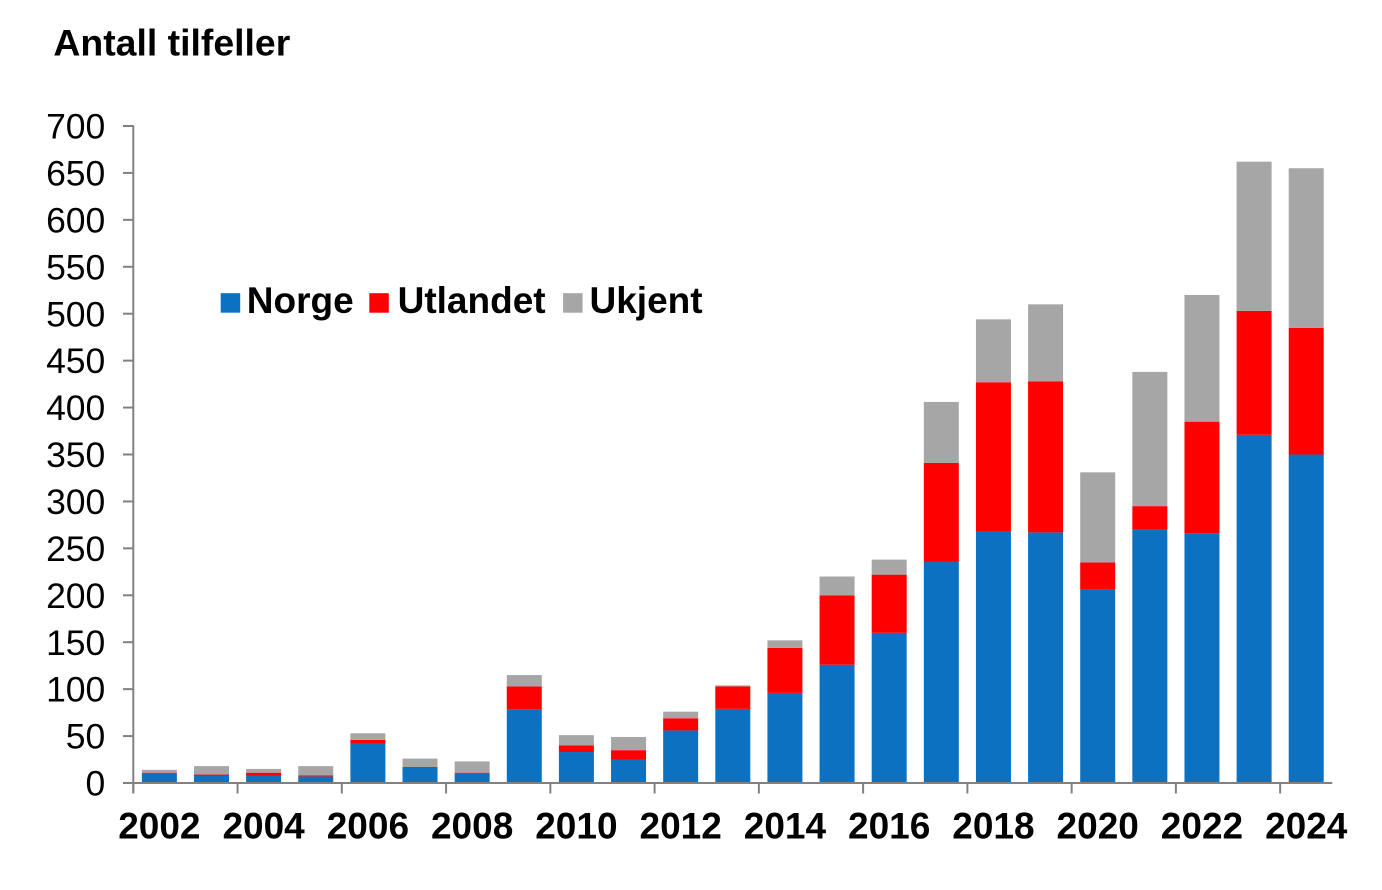 Image resolution: width=1382 pixels, height=890 pixels. What do you see at coordinates (75, 127) in the screenshot?
I see `svg-text: 700` at bounding box center [75, 127].